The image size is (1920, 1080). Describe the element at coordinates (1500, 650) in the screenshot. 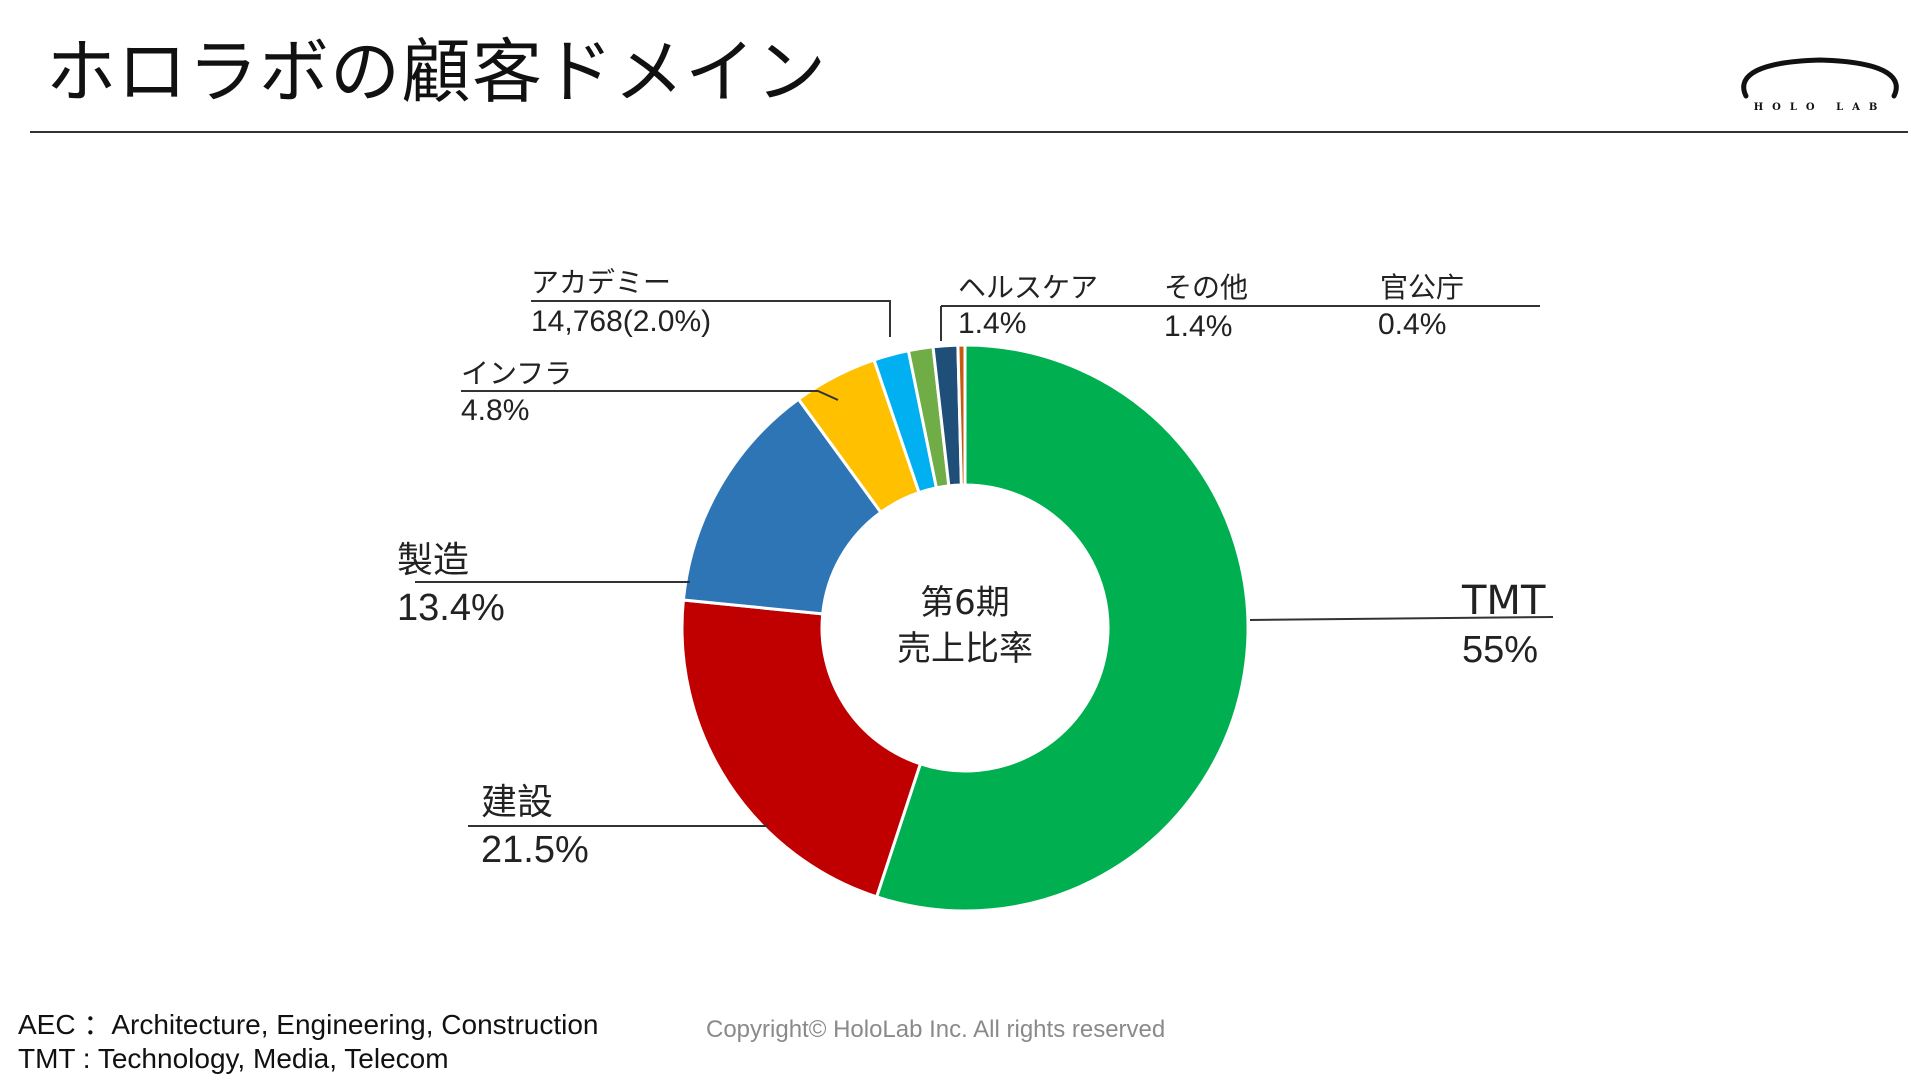

I see `slice-value-label-0: 55%` at that location.